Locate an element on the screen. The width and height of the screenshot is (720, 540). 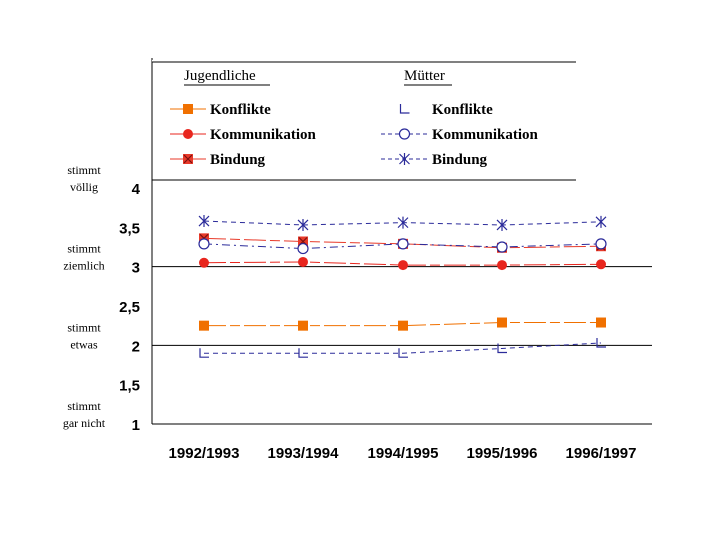
y-tick-label: 1 is located at coordinates (136, 425).